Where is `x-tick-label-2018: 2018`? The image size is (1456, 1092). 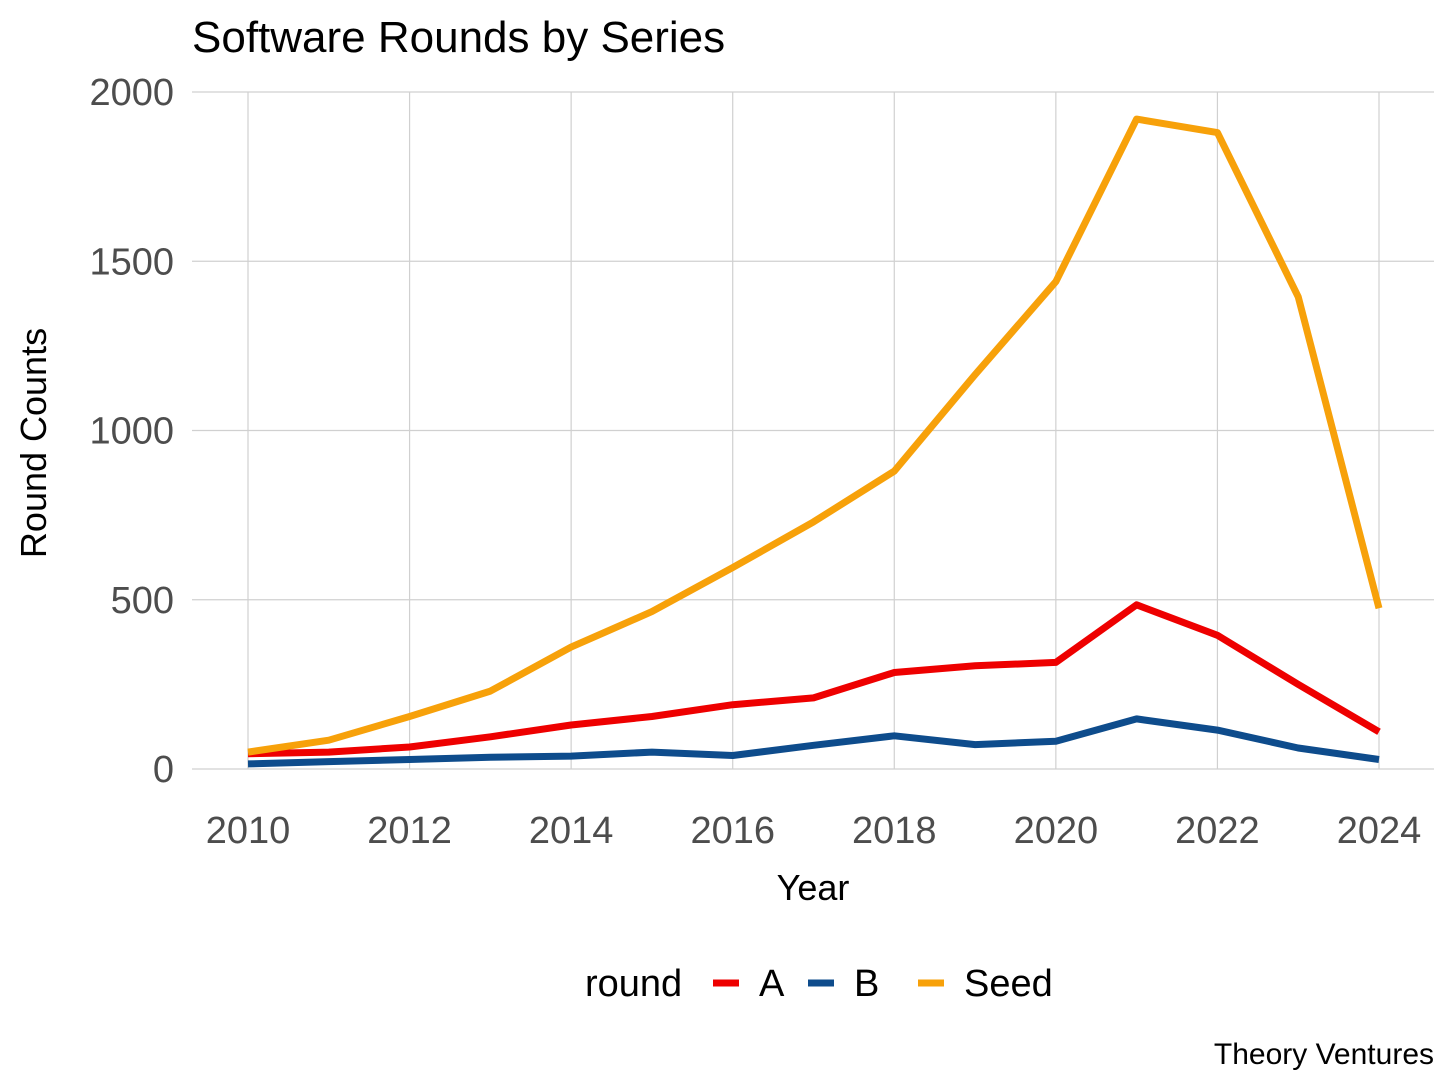 x-tick-label-2018: 2018 is located at coordinates (894, 831).